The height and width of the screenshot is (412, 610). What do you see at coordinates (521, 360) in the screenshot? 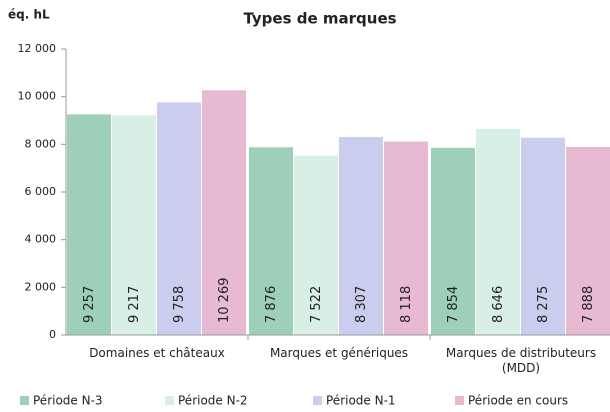
I see `x-tick-label: Marques de distributeurs (MDD)` at bounding box center [521, 360].